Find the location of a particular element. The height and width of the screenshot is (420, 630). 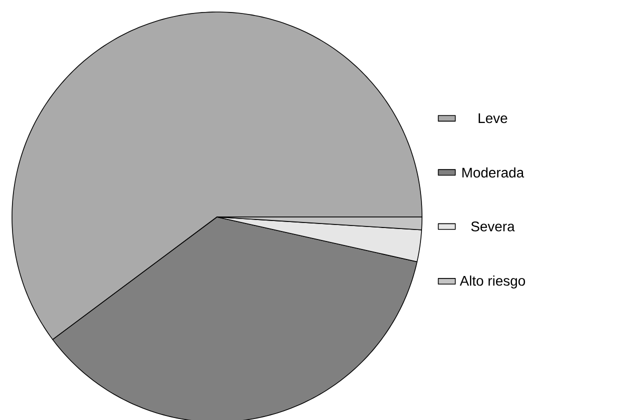

legend-label: Severa is located at coordinates (493, 226).